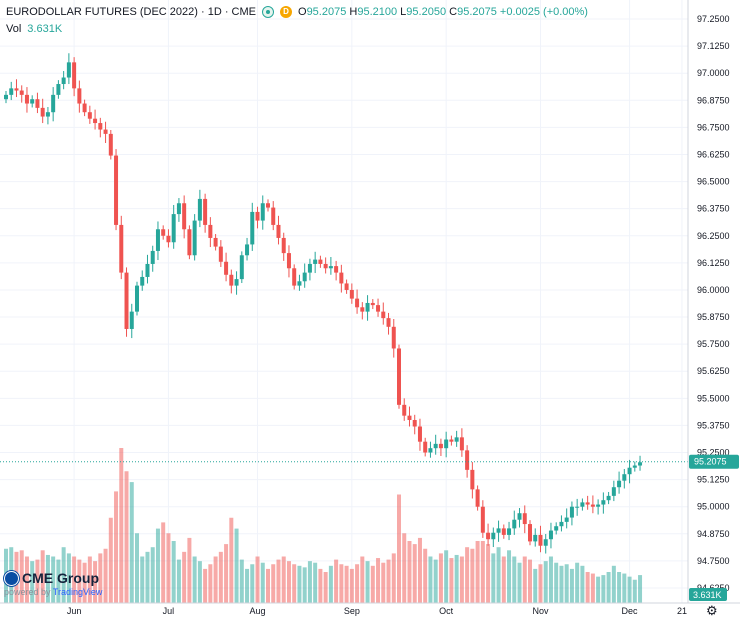 This screenshot has width=740, height=619. Describe the element at coordinates (682, 611) in the screenshot. I see `x-tick-label: 21` at that location.